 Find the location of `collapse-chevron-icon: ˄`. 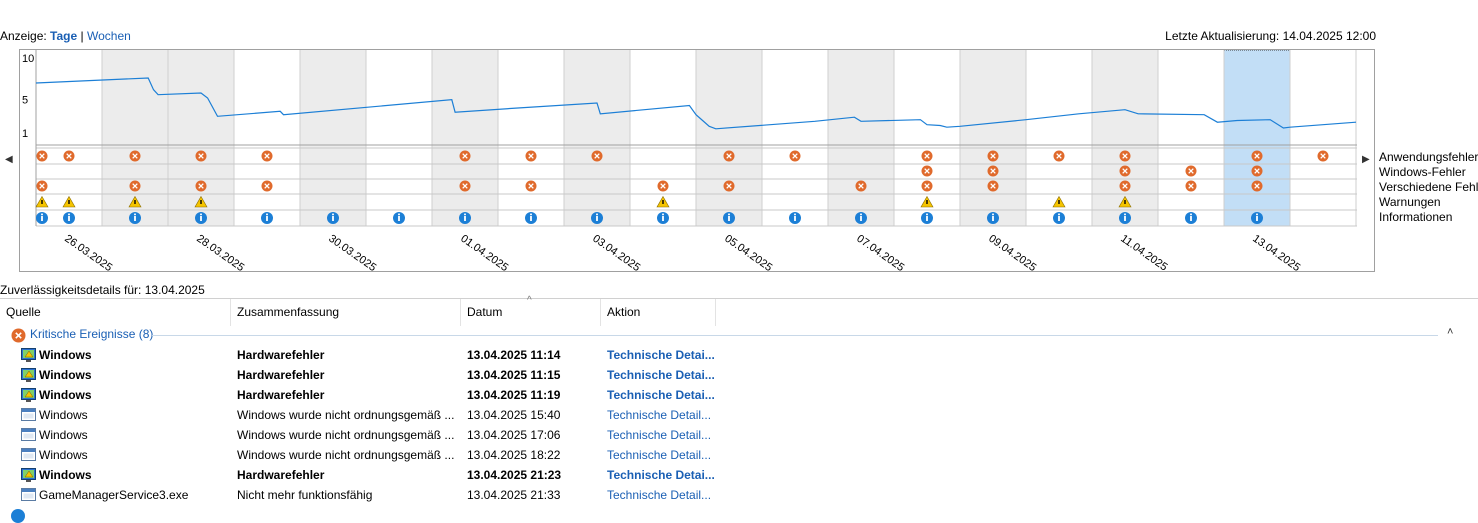

collapse-chevron-icon: ˄ is located at coordinates (1450, 332).